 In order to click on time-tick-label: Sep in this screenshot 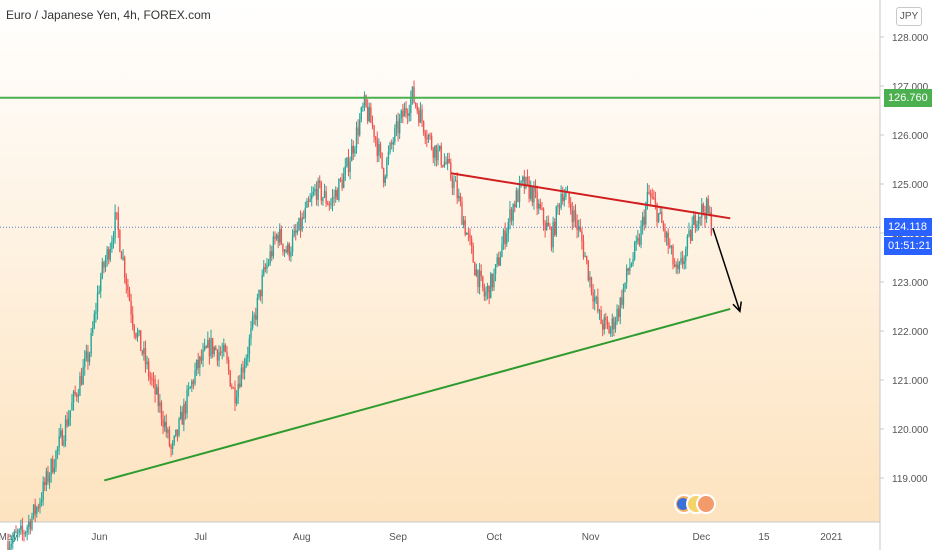, I will do `click(398, 537)`.